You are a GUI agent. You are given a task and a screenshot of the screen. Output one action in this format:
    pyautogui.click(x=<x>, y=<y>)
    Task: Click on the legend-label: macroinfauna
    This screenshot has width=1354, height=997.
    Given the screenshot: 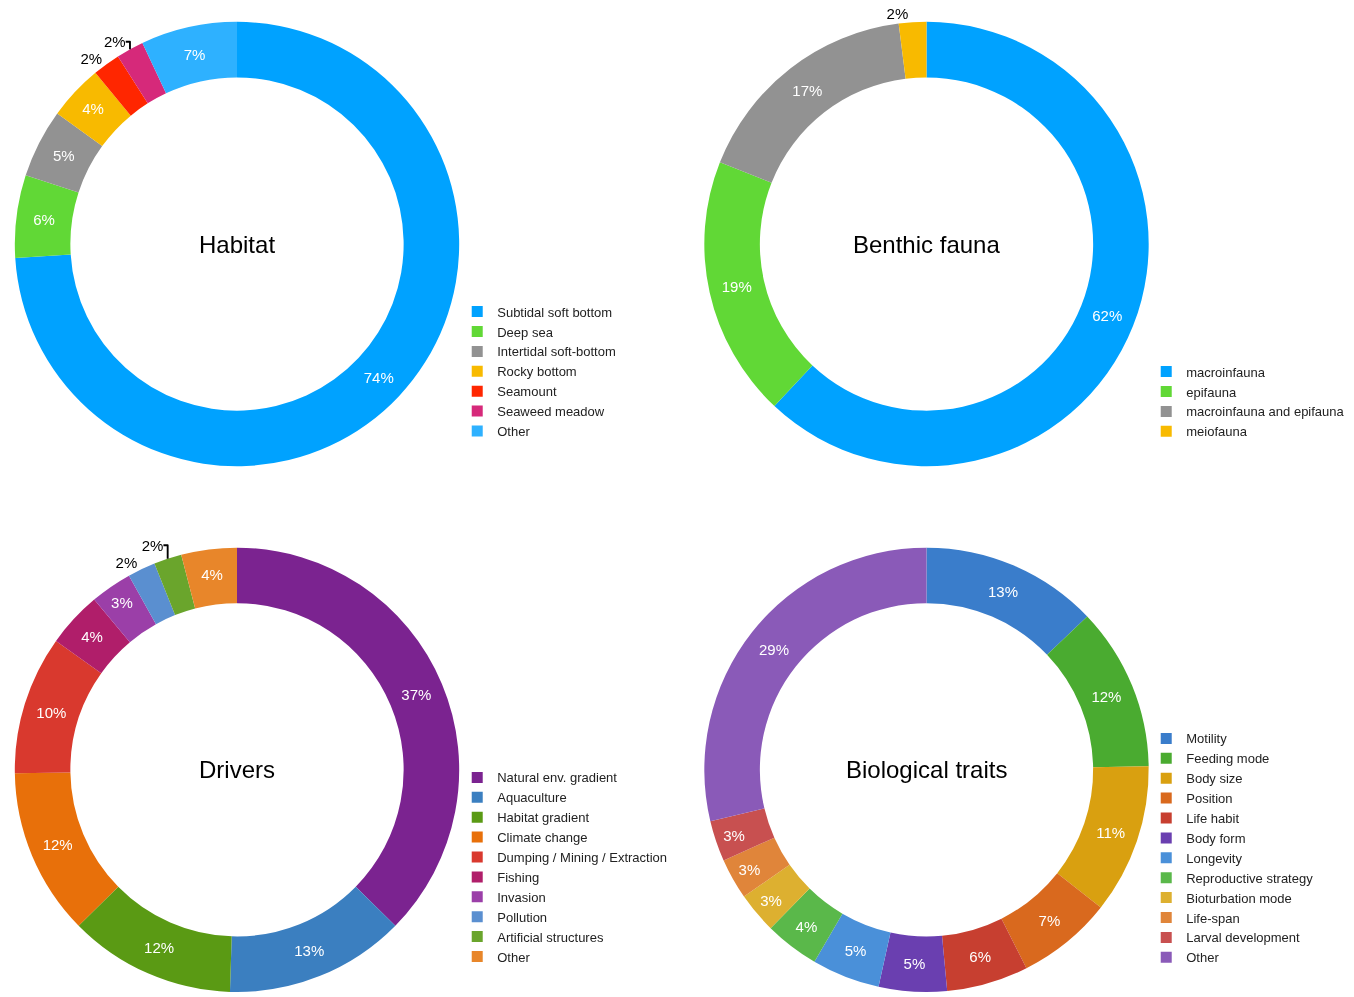 What is the action you would take?
    pyautogui.click(x=1226, y=372)
    